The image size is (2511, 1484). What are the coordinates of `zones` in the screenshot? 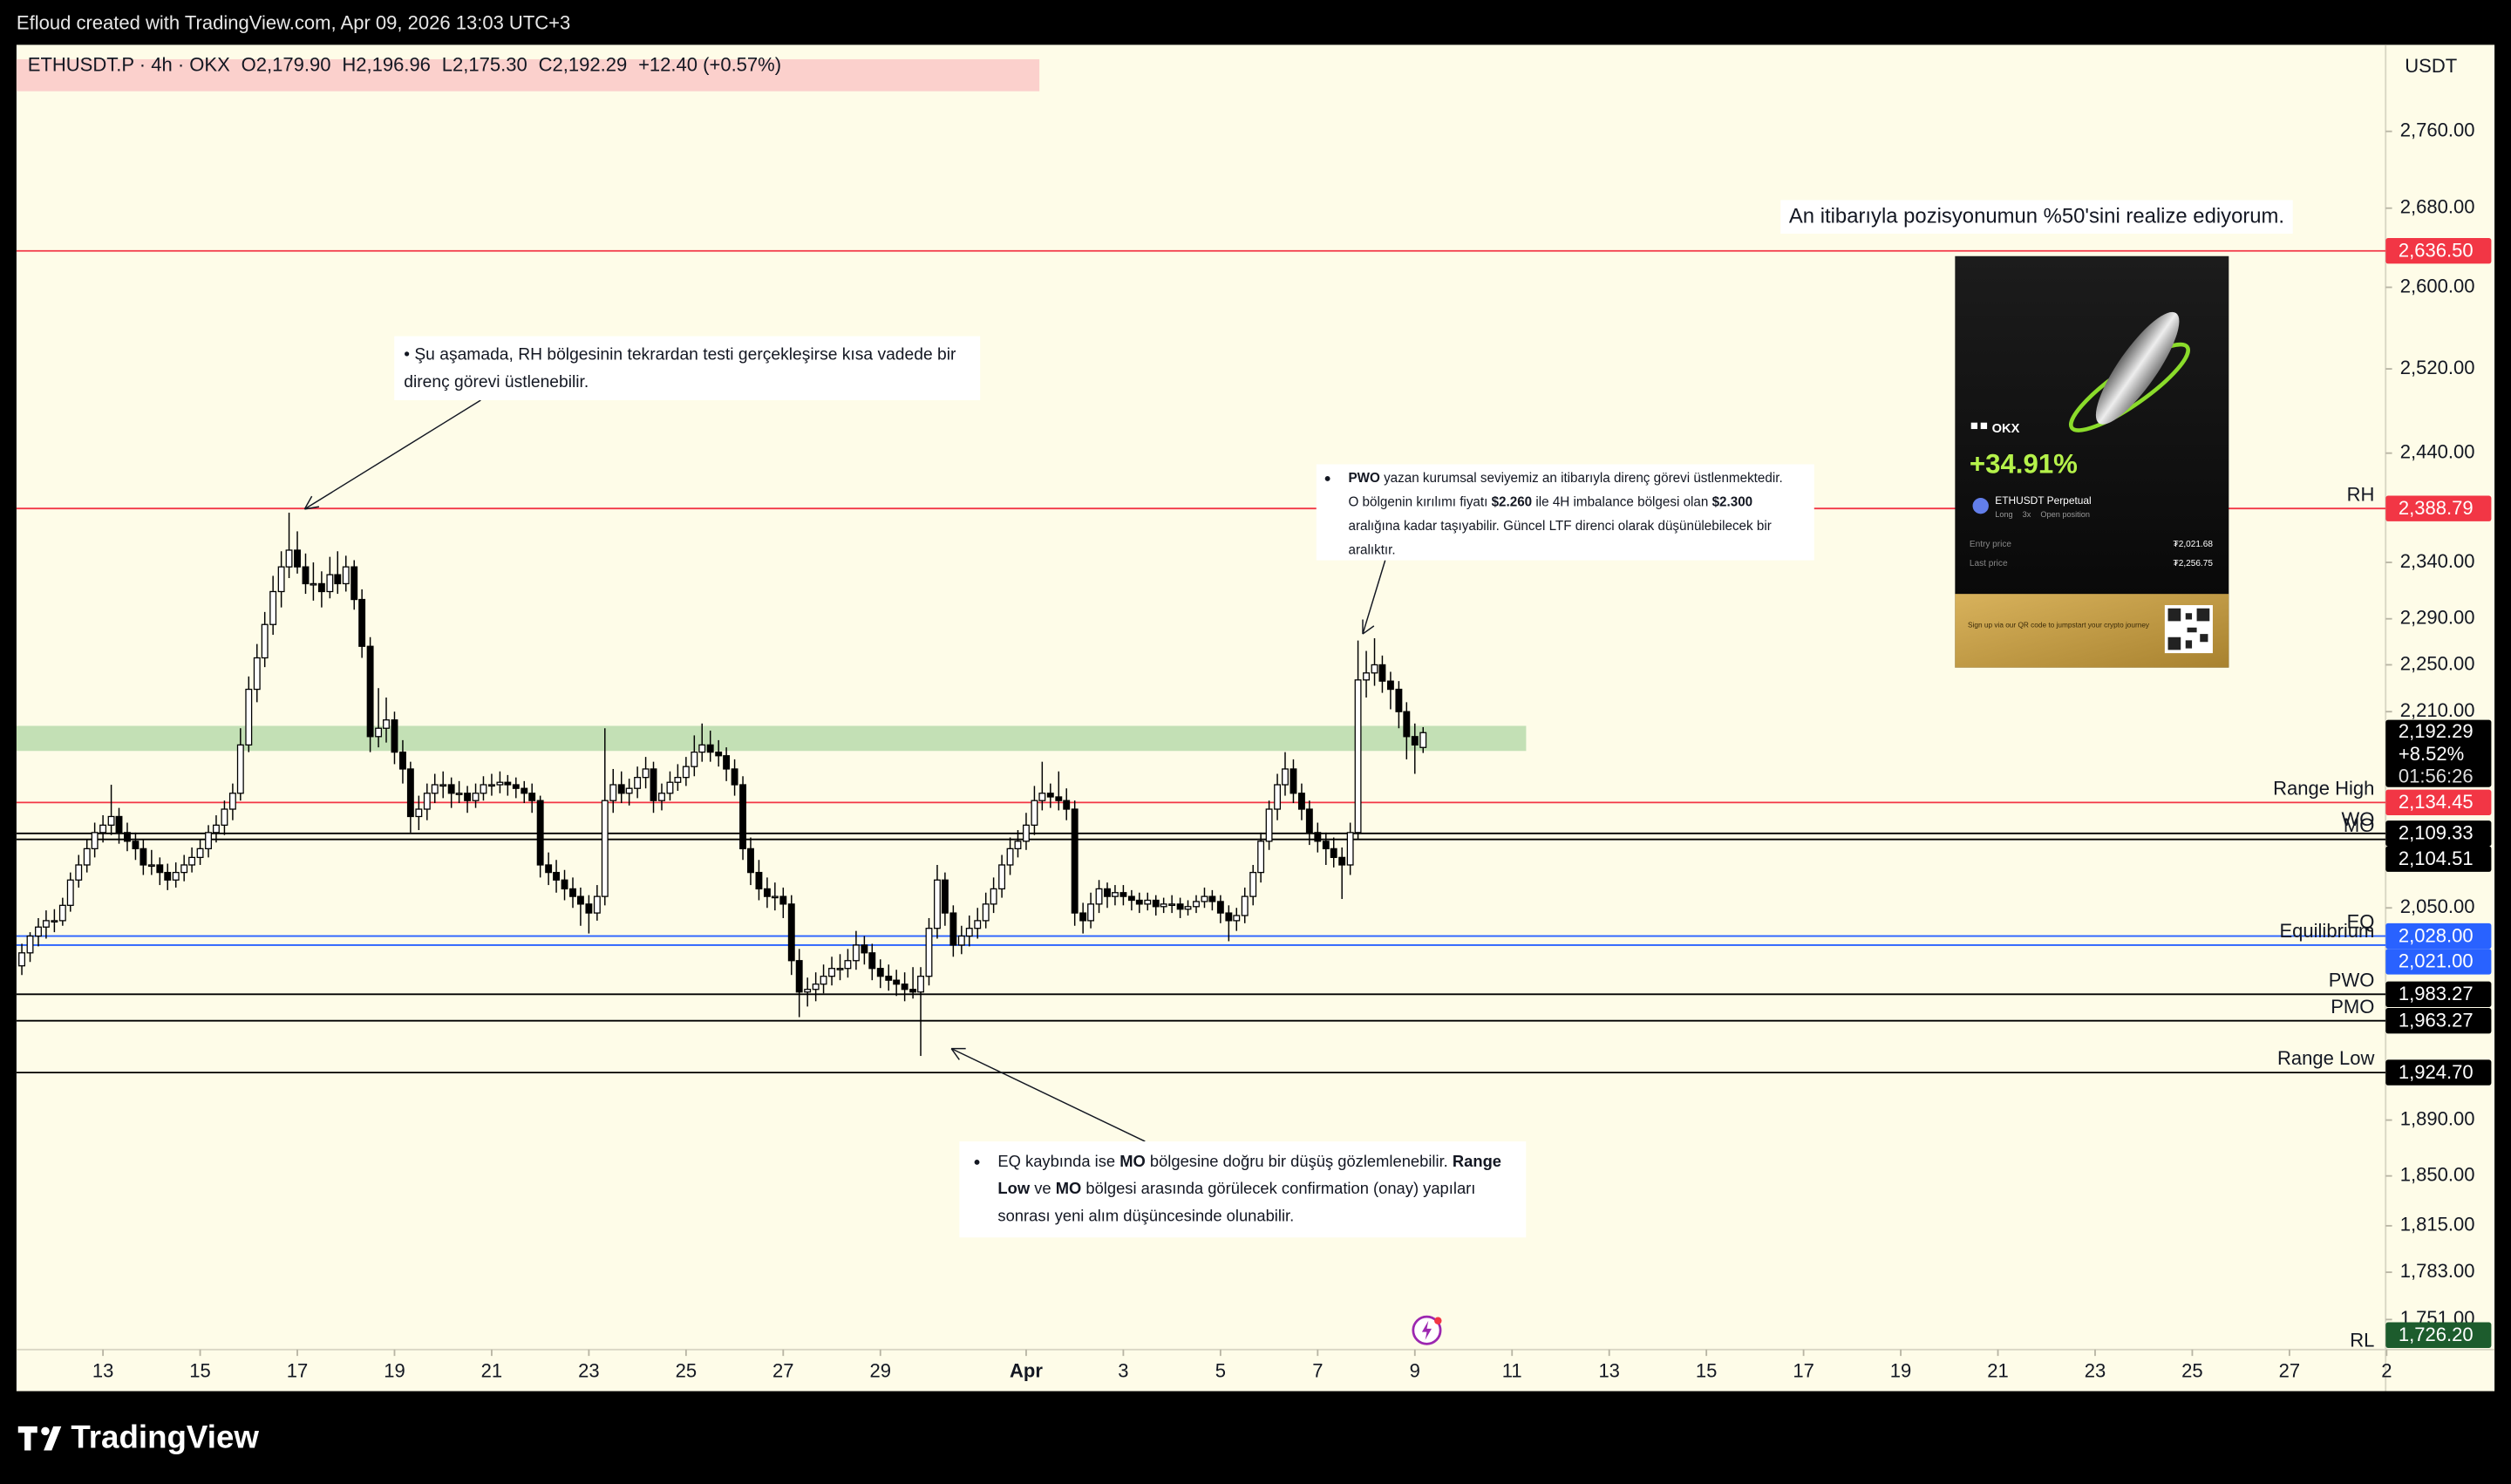 It's located at (771, 738).